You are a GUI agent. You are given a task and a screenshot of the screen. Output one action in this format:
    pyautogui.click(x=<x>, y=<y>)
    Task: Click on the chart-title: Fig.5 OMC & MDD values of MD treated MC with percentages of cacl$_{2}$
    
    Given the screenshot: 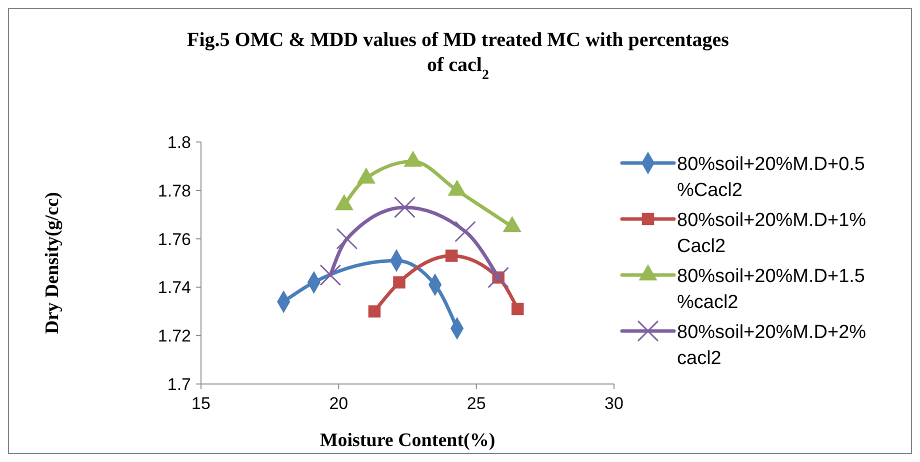 What is the action you would take?
    pyautogui.click(x=458, y=55)
    